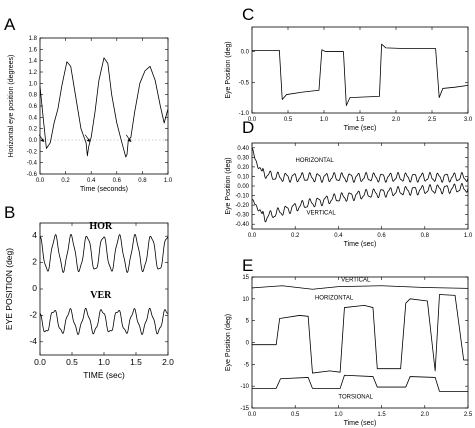 This screenshot has width=475, height=428. I want to click on x-tick-label: 3.0, so click(468, 120).